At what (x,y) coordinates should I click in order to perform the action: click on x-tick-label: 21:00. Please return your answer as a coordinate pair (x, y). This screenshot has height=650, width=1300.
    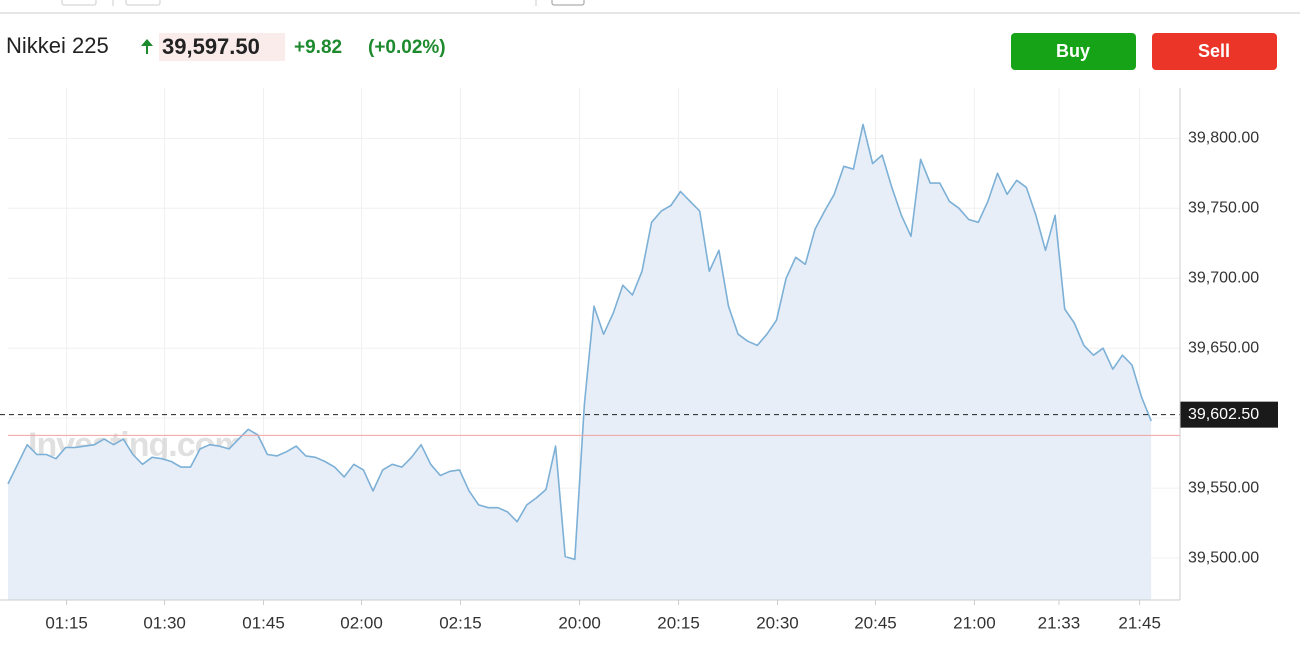
    Looking at the image, I should click on (974, 622).